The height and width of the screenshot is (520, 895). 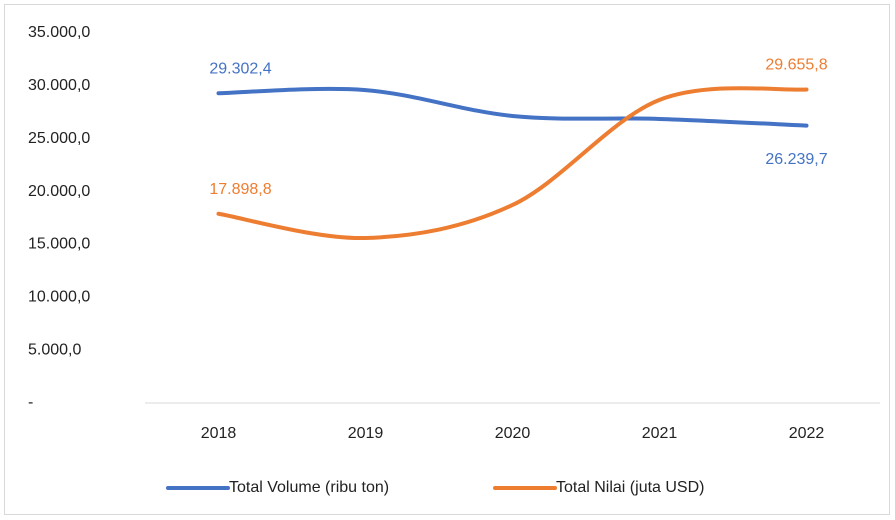 I want to click on data-label: 29.302,4, so click(x=240, y=68).